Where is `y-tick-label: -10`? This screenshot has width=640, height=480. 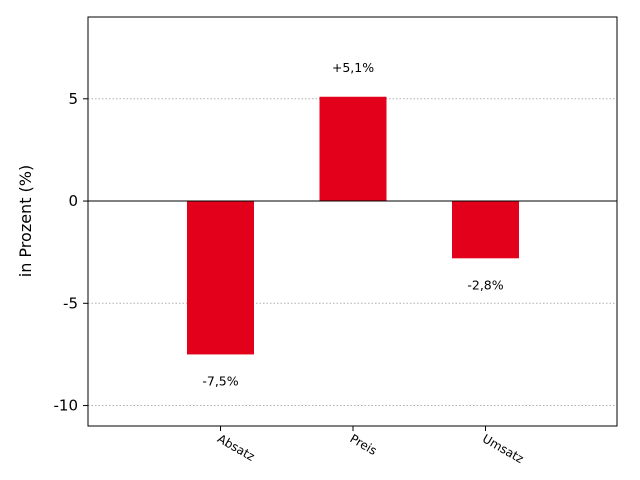 y-tick-label: -10 is located at coordinates (66, 406).